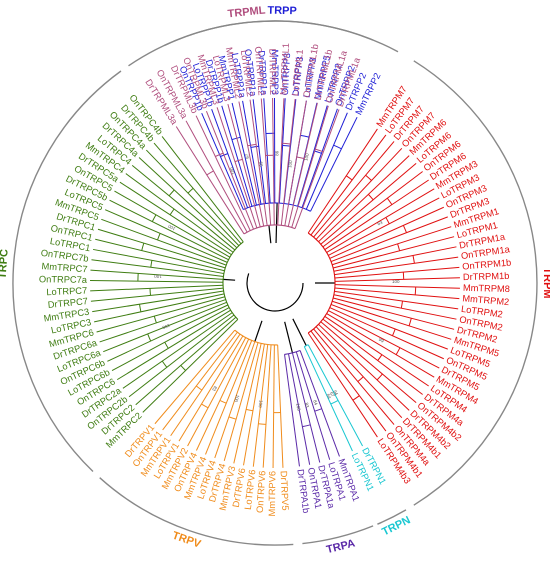  Describe the element at coordinates (63, 279) in the screenshot. I see `leaf-label: OnTRPC7a` at that location.